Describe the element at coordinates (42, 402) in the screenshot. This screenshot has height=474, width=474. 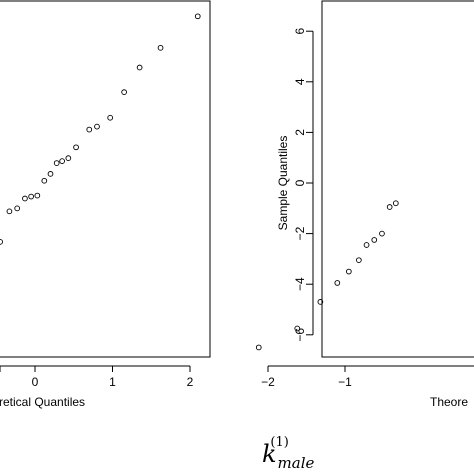
I see `left-x-axis-title: retical Quantiles` at that location.